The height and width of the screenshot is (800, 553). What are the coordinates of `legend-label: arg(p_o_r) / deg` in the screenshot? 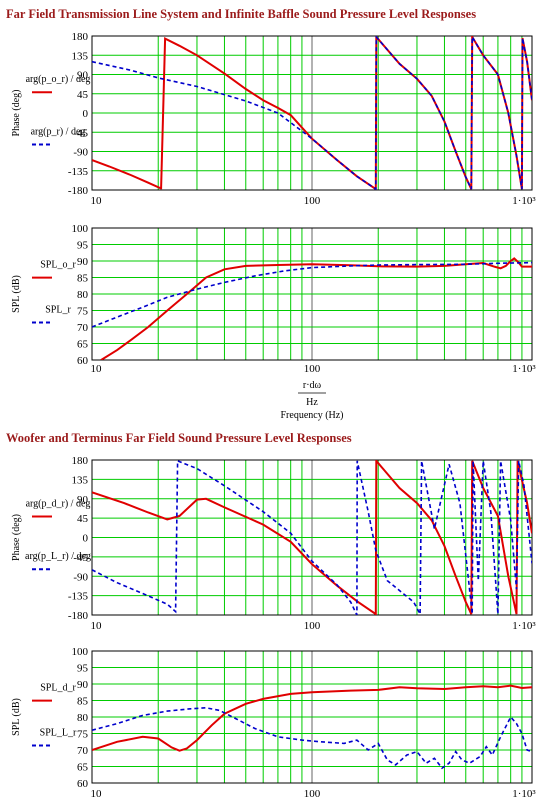 It's located at (58, 79).